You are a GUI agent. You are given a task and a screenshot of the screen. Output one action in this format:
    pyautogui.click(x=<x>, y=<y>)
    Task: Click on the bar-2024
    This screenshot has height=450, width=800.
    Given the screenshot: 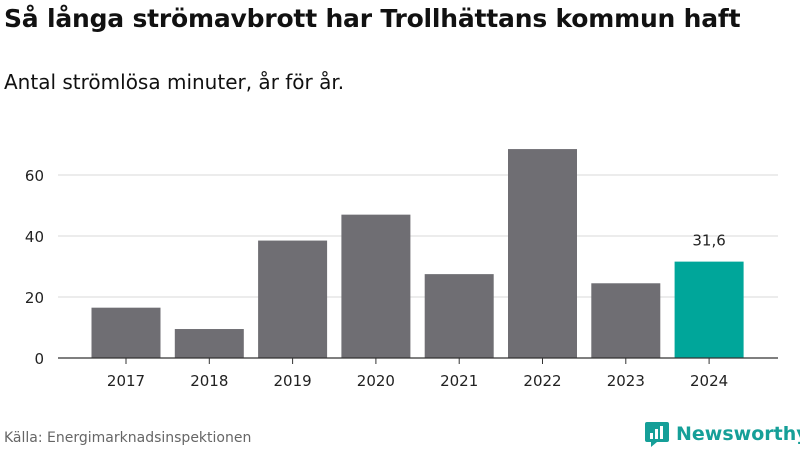 What is the action you would take?
    pyautogui.click(x=709, y=309)
    